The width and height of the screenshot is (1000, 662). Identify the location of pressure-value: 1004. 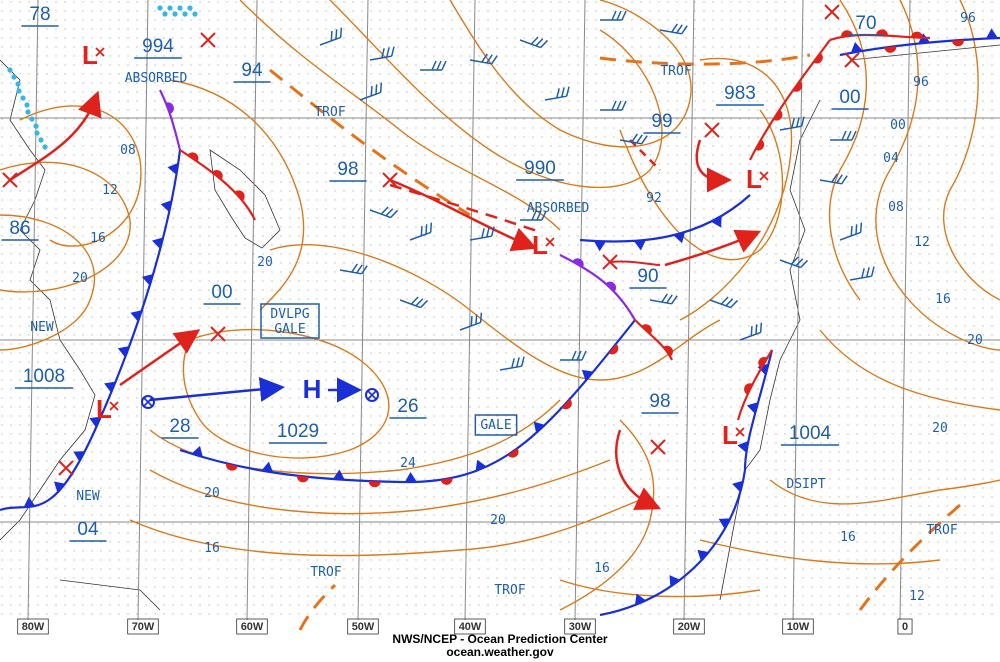
(810, 433).